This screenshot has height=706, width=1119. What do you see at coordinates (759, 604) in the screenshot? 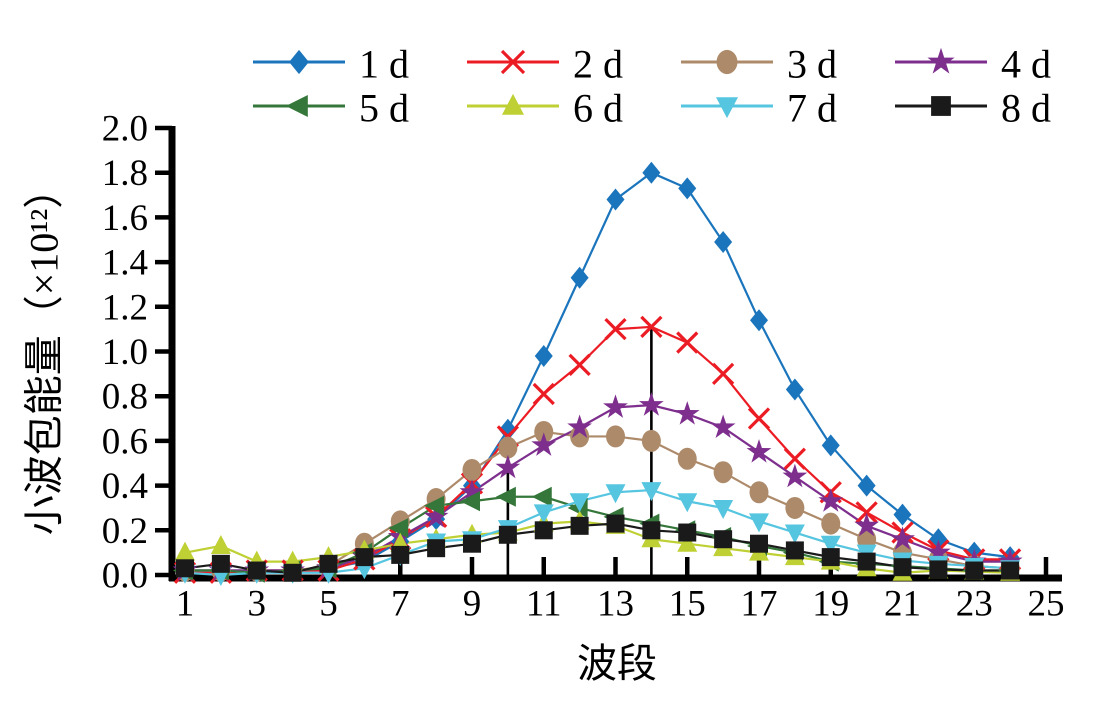
I see `x-tick-label: 17` at bounding box center [759, 604].